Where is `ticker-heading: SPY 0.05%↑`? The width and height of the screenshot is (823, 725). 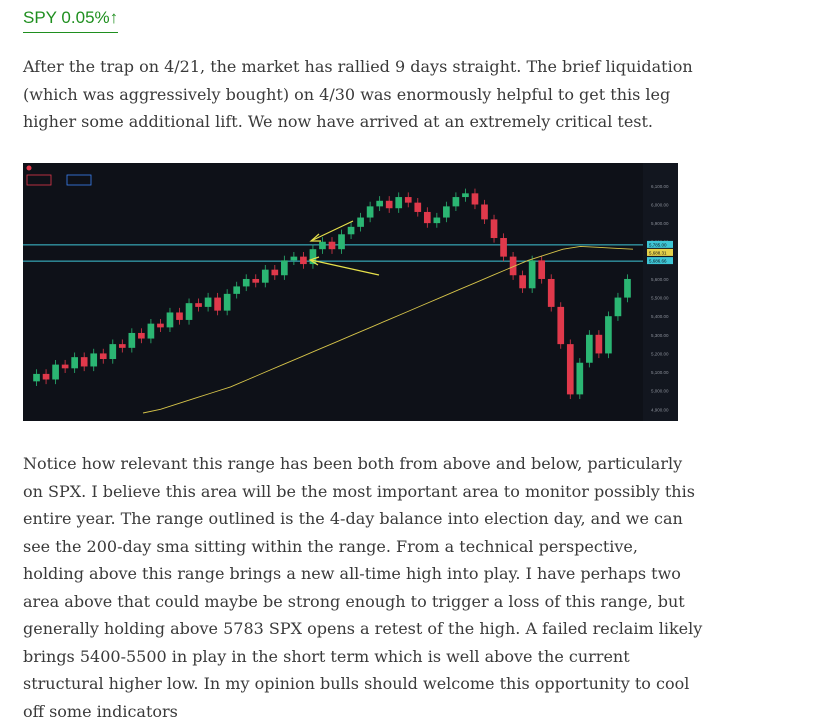 ticker-heading: SPY 0.05%↑ is located at coordinates (71, 20).